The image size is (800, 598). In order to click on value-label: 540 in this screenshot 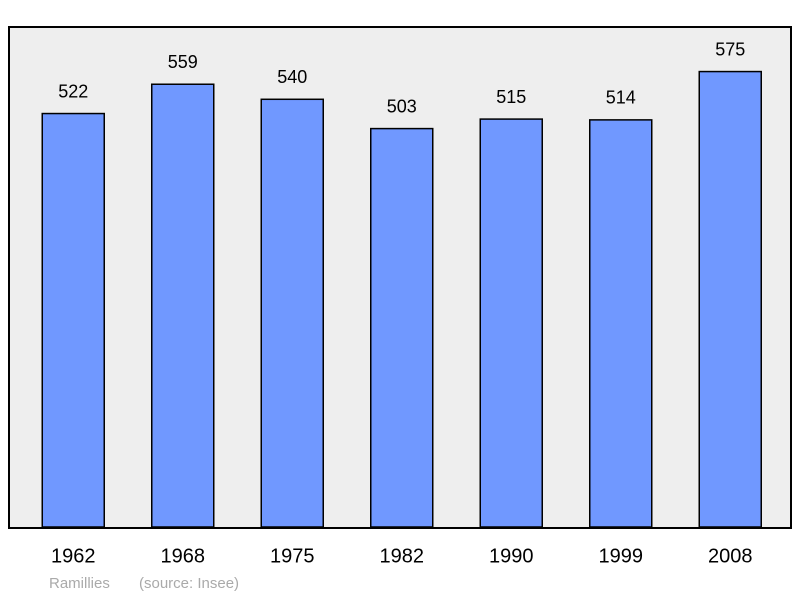, I will do `click(292, 77)`.